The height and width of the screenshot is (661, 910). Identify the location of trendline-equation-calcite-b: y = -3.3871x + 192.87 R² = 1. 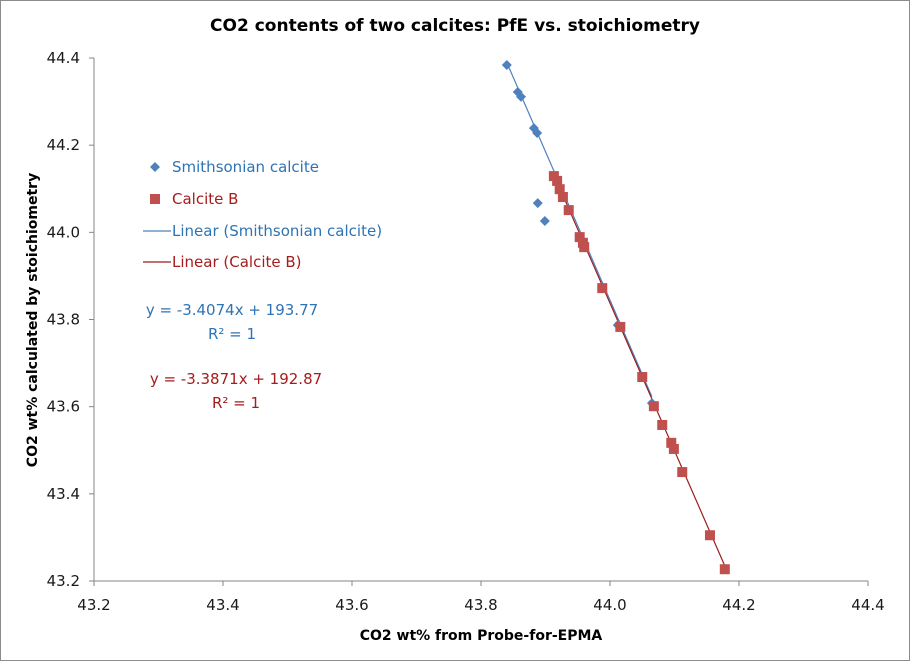
(236, 391).